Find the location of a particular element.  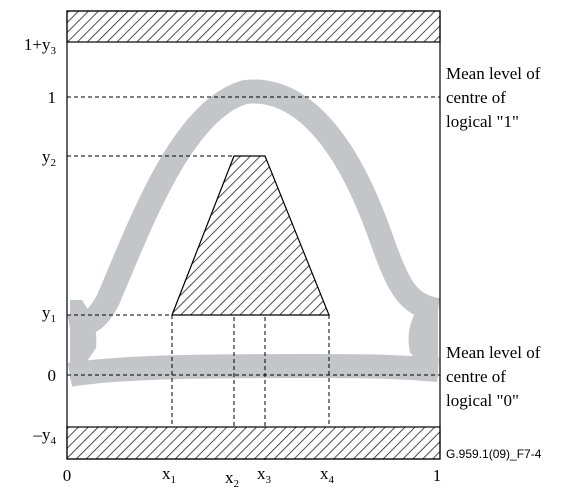

x-label-x3: x3 is located at coordinates (264, 475).